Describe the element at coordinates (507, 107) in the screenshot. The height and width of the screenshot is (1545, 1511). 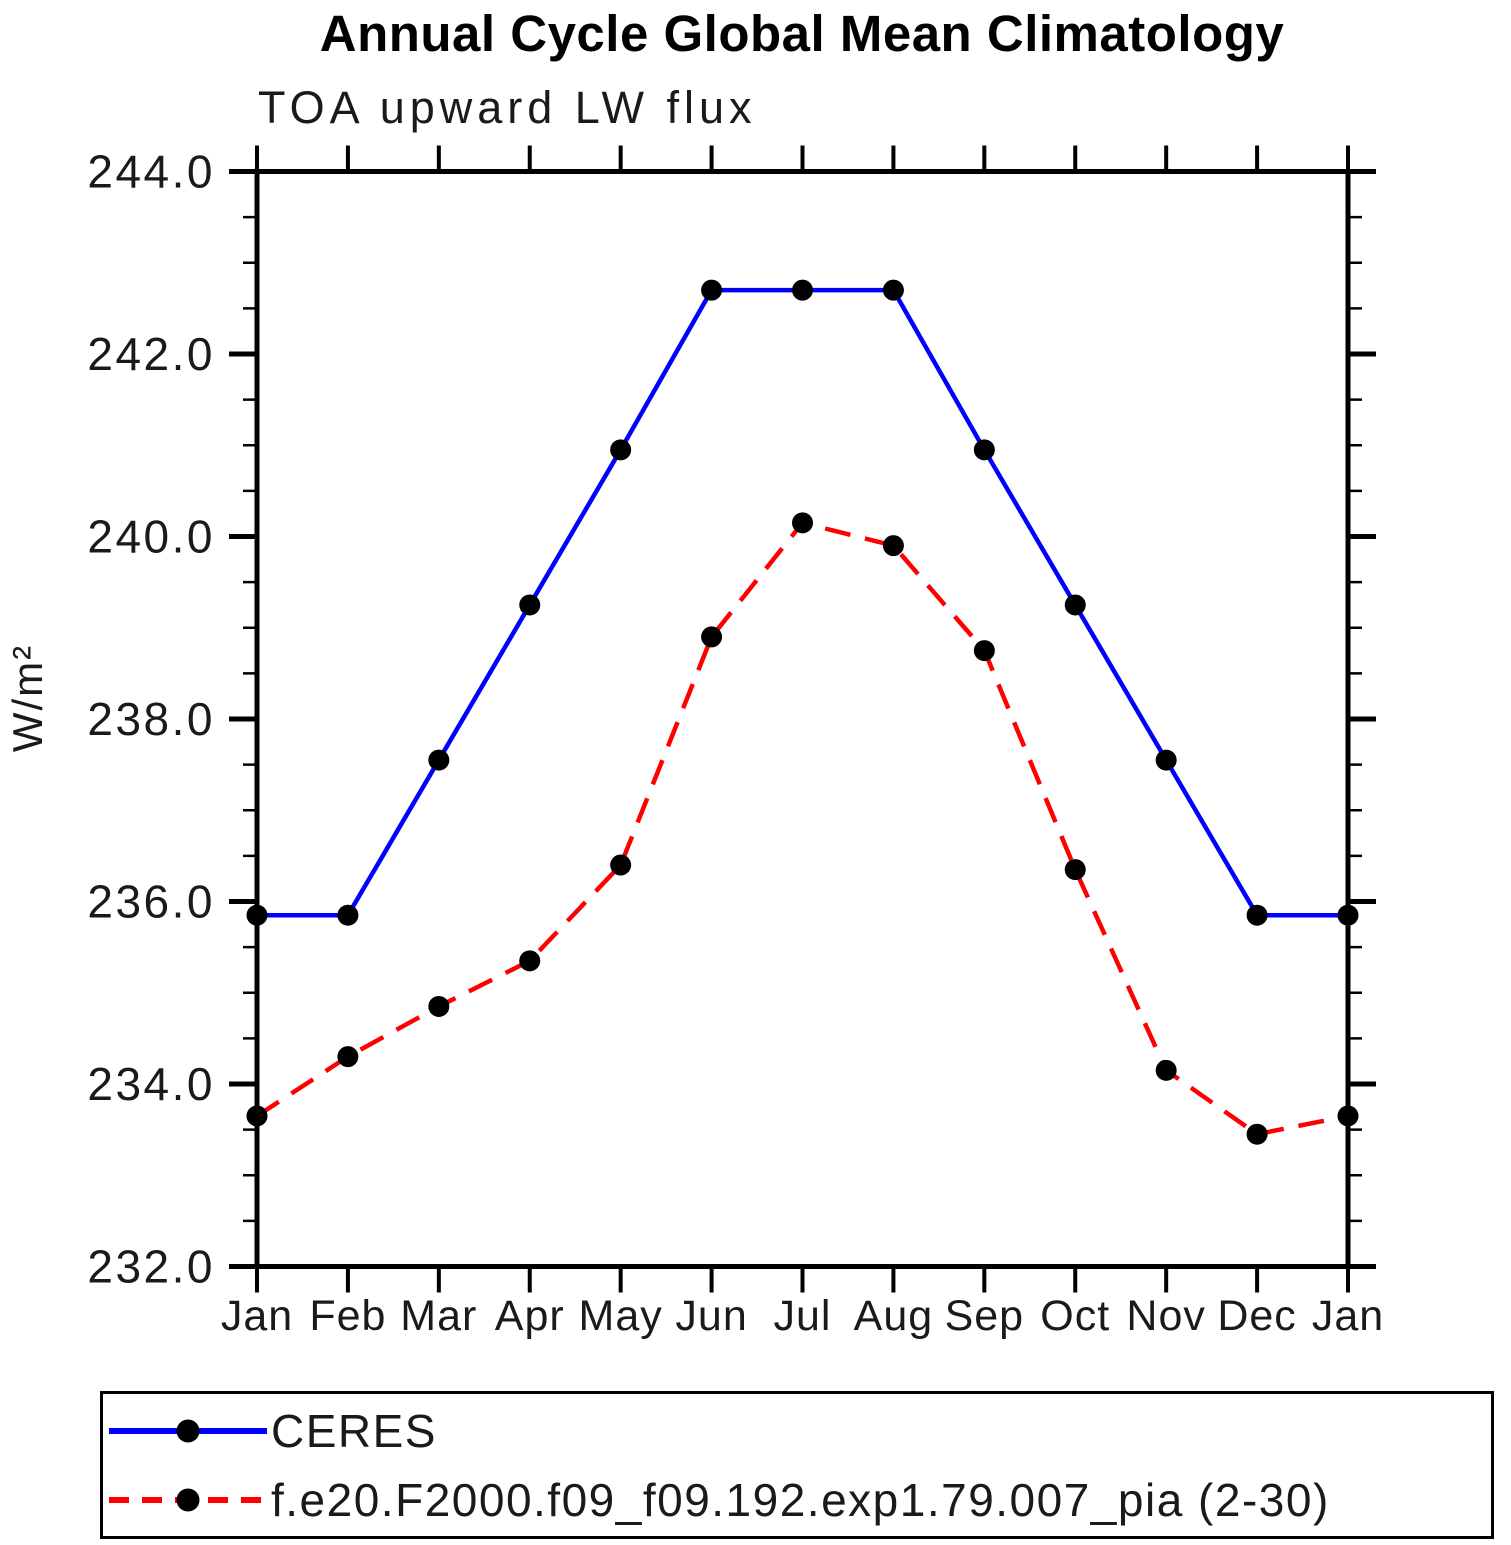
I see `chart-subtitle: TOA upward LW flux` at that location.